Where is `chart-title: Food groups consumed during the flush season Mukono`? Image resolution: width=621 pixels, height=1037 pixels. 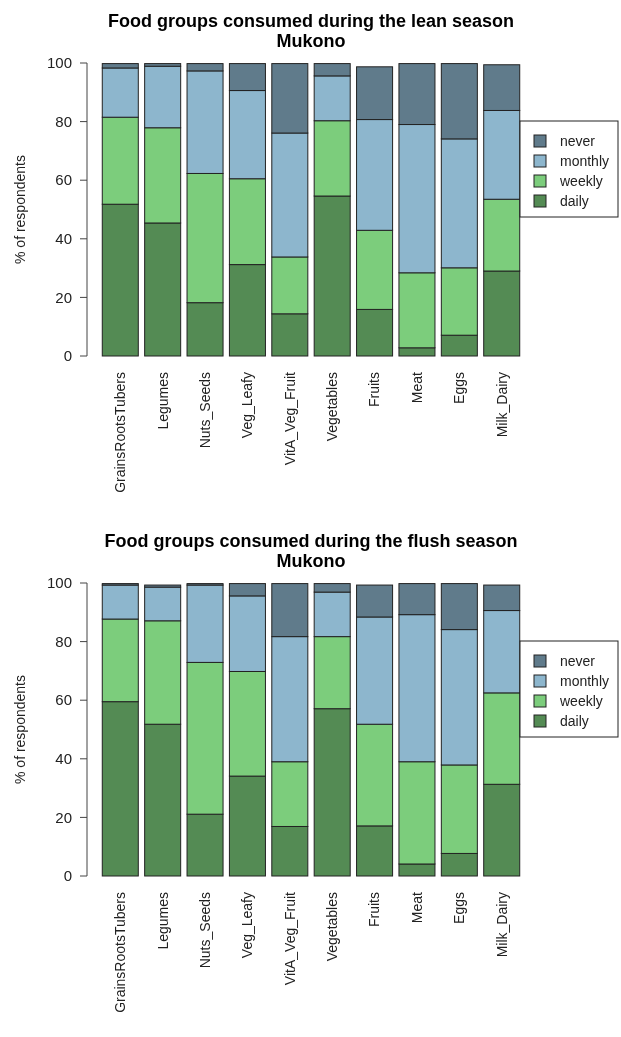
chart-title: Food groups consumed during the flush season Mukono is located at coordinates (311, 551).